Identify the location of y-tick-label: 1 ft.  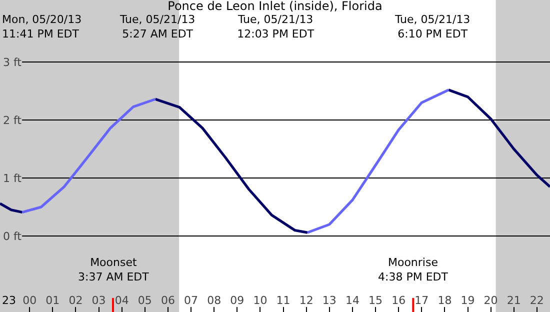
(12, 178).